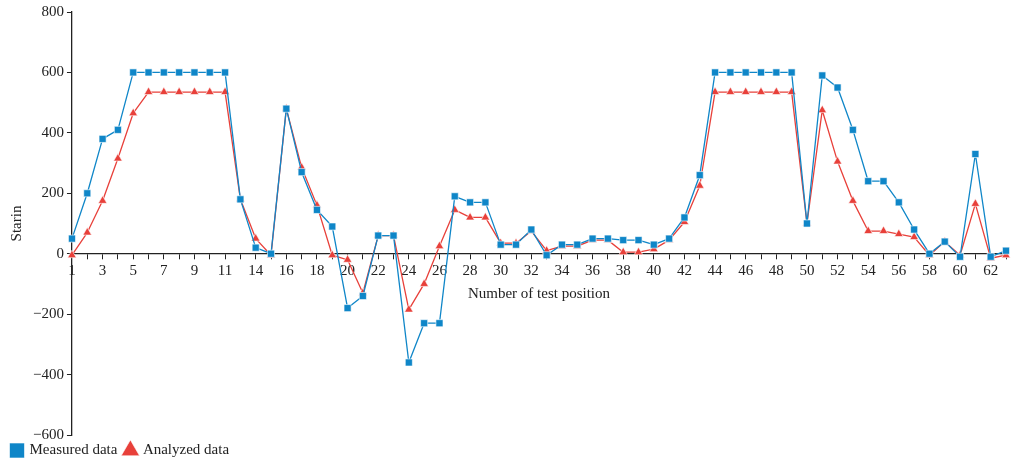 The width and height of the screenshot is (1012, 468). What do you see at coordinates (654, 269) in the screenshot?
I see `x-tick-label: 40` at bounding box center [654, 269].